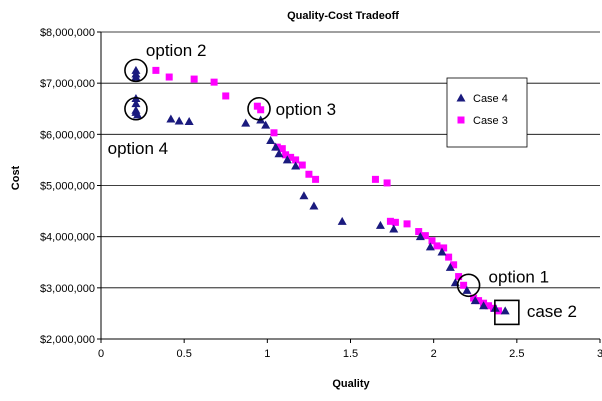  Describe the element at coordinates (599, 354) in the screenshot. I see `x-tick-label: 3` at that location.